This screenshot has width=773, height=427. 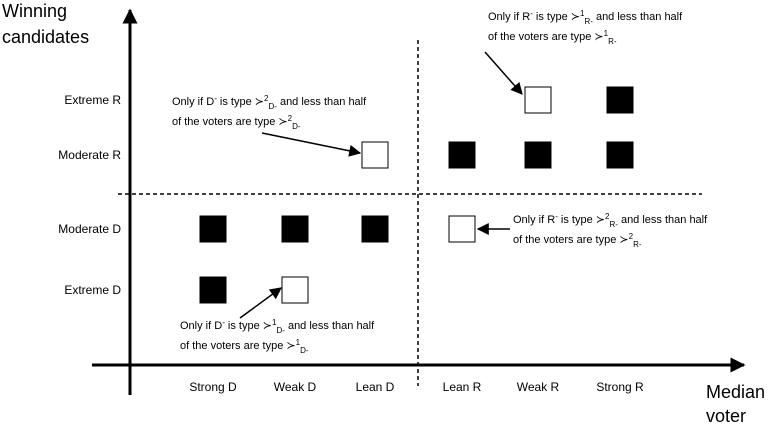 I want to click on column-label: Lean D, so click(x=375, y=387).